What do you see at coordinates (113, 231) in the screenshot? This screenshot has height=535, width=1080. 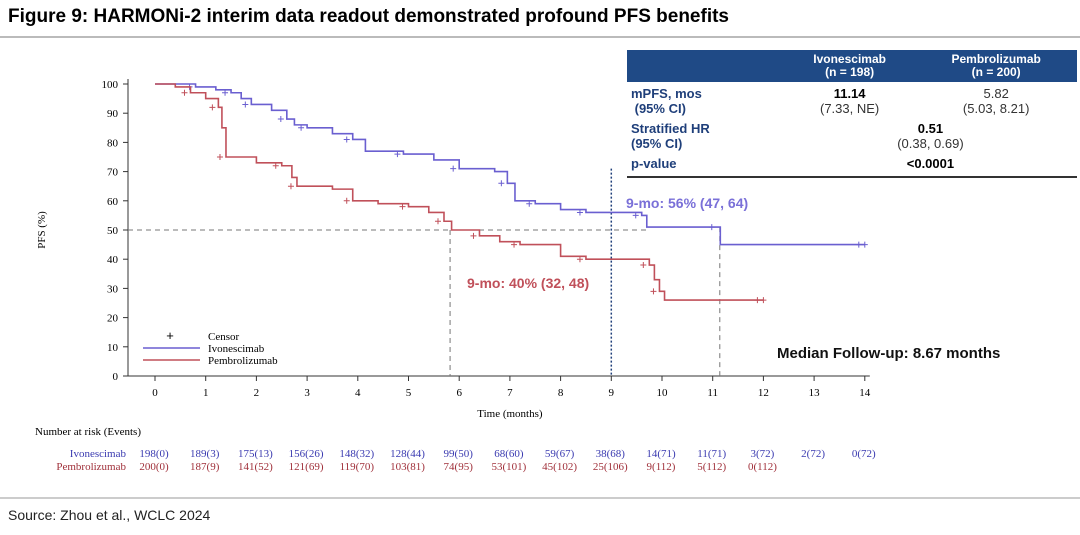 I see `y-tick-label: 50` at bounding box center [113, 231].